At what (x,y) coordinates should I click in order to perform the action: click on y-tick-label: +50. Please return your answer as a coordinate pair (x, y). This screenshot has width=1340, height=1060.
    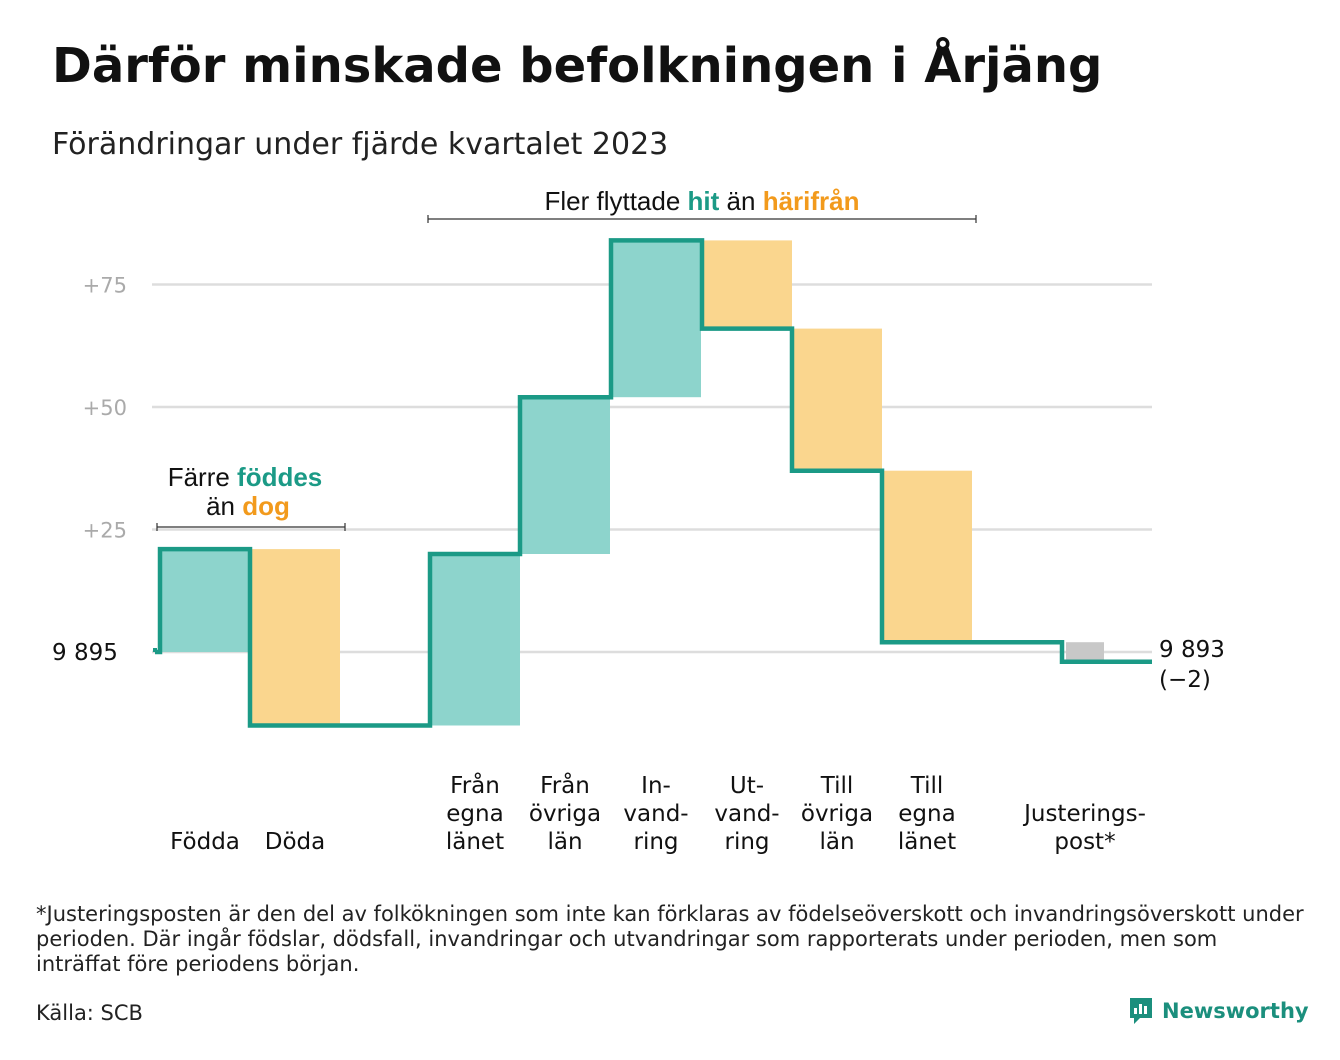
    Looking at the image, I should click on (105, 408).